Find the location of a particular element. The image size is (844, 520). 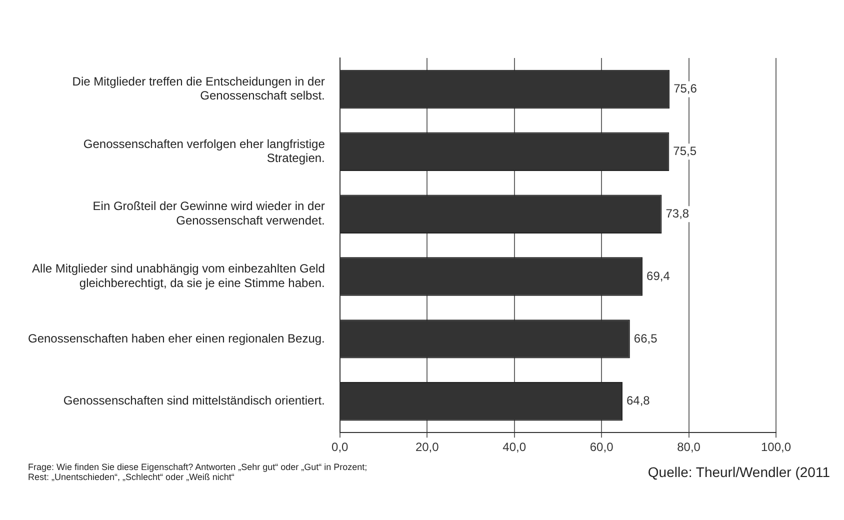

text: Frage: Wie finden Sie diese Eigenschaft? Antworten „Sehr gut“ oder „Gut“ in Prozent; Rest: „Unentschieden“, „Schlecht“ oder „Weiß nicht“ is located at coordinates (198, 472).